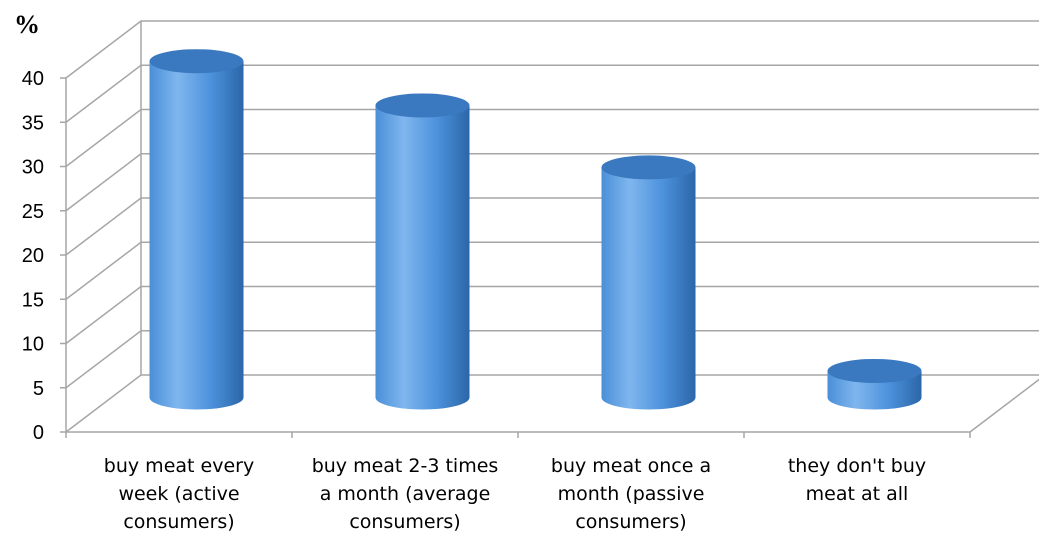 The height and width of the screenshot is (543, 1039). I want to click on y-axis-label: %, so click(27, 24).